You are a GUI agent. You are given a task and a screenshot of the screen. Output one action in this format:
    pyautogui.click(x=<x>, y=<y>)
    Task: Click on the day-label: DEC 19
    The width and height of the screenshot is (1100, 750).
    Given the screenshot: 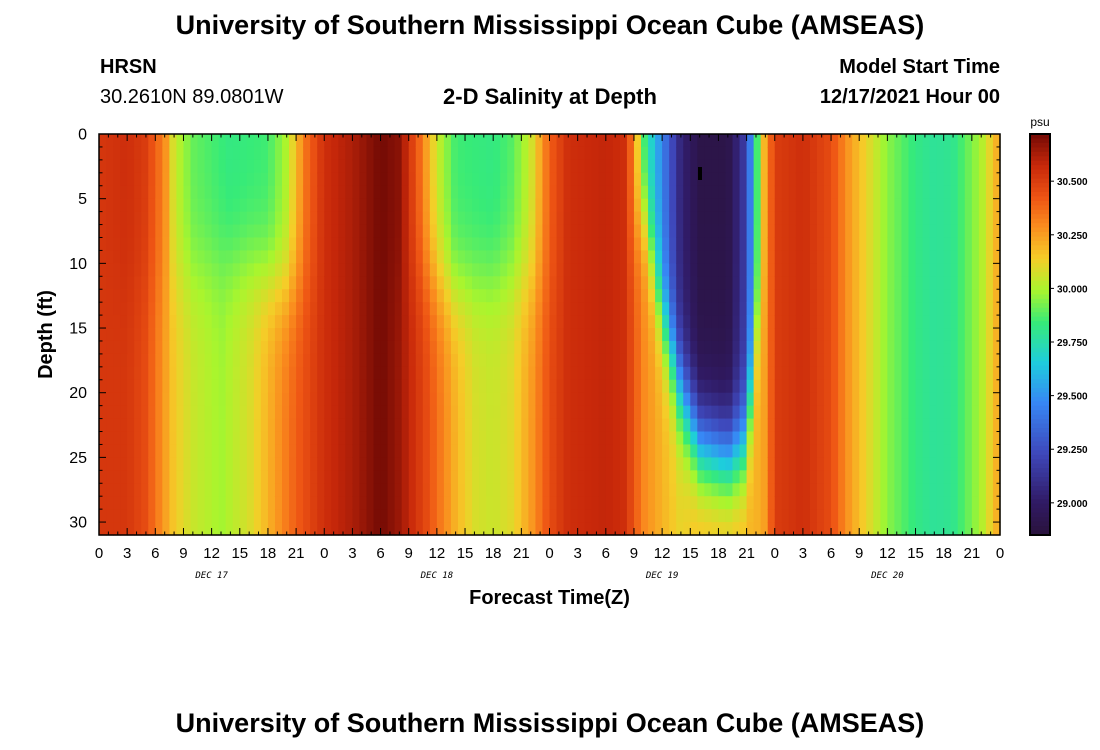 What is the action you would take?
    pyautogui.click(x=662, y=576)
    